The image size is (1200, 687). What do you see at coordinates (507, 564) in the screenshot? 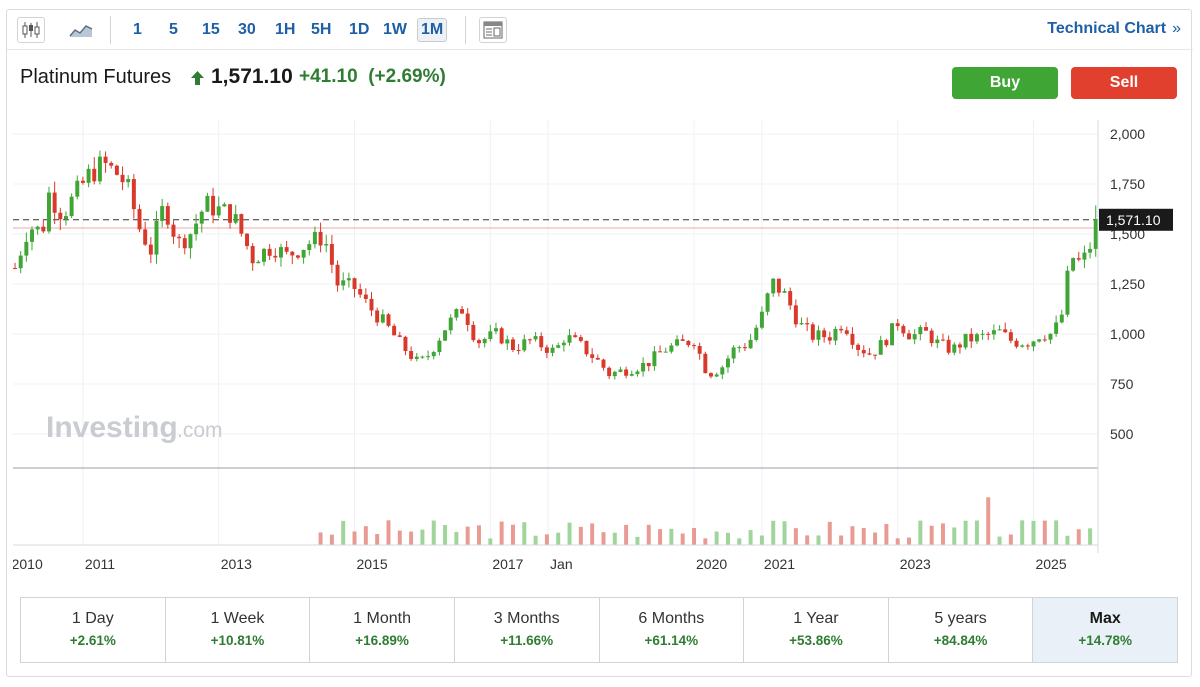
I see `x-tick-label: 2017` at bounding box center [507, 564].